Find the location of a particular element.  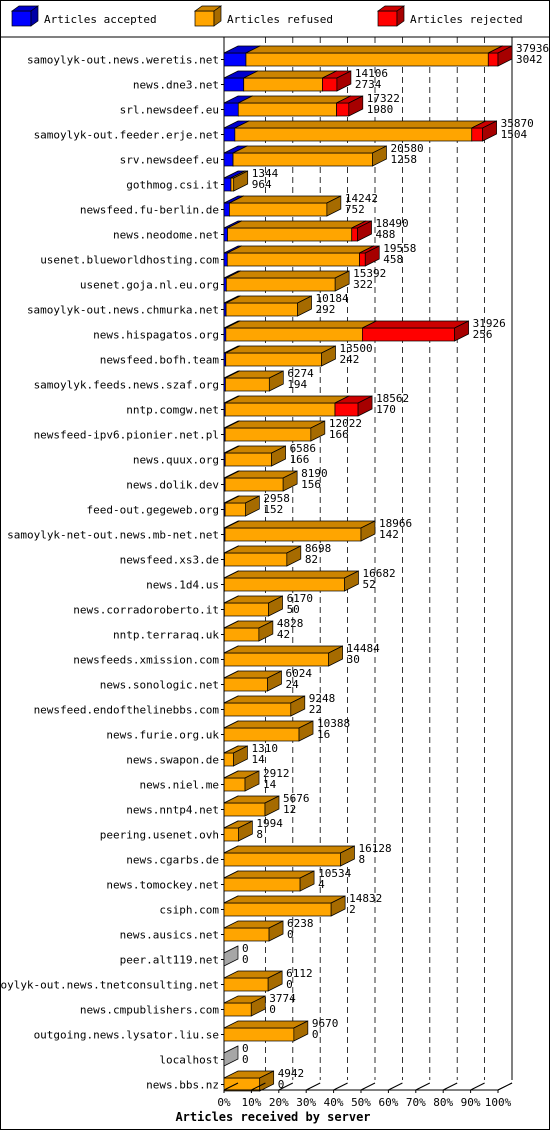

value-label-accepted: 24 is located at coordinates (293, 684).